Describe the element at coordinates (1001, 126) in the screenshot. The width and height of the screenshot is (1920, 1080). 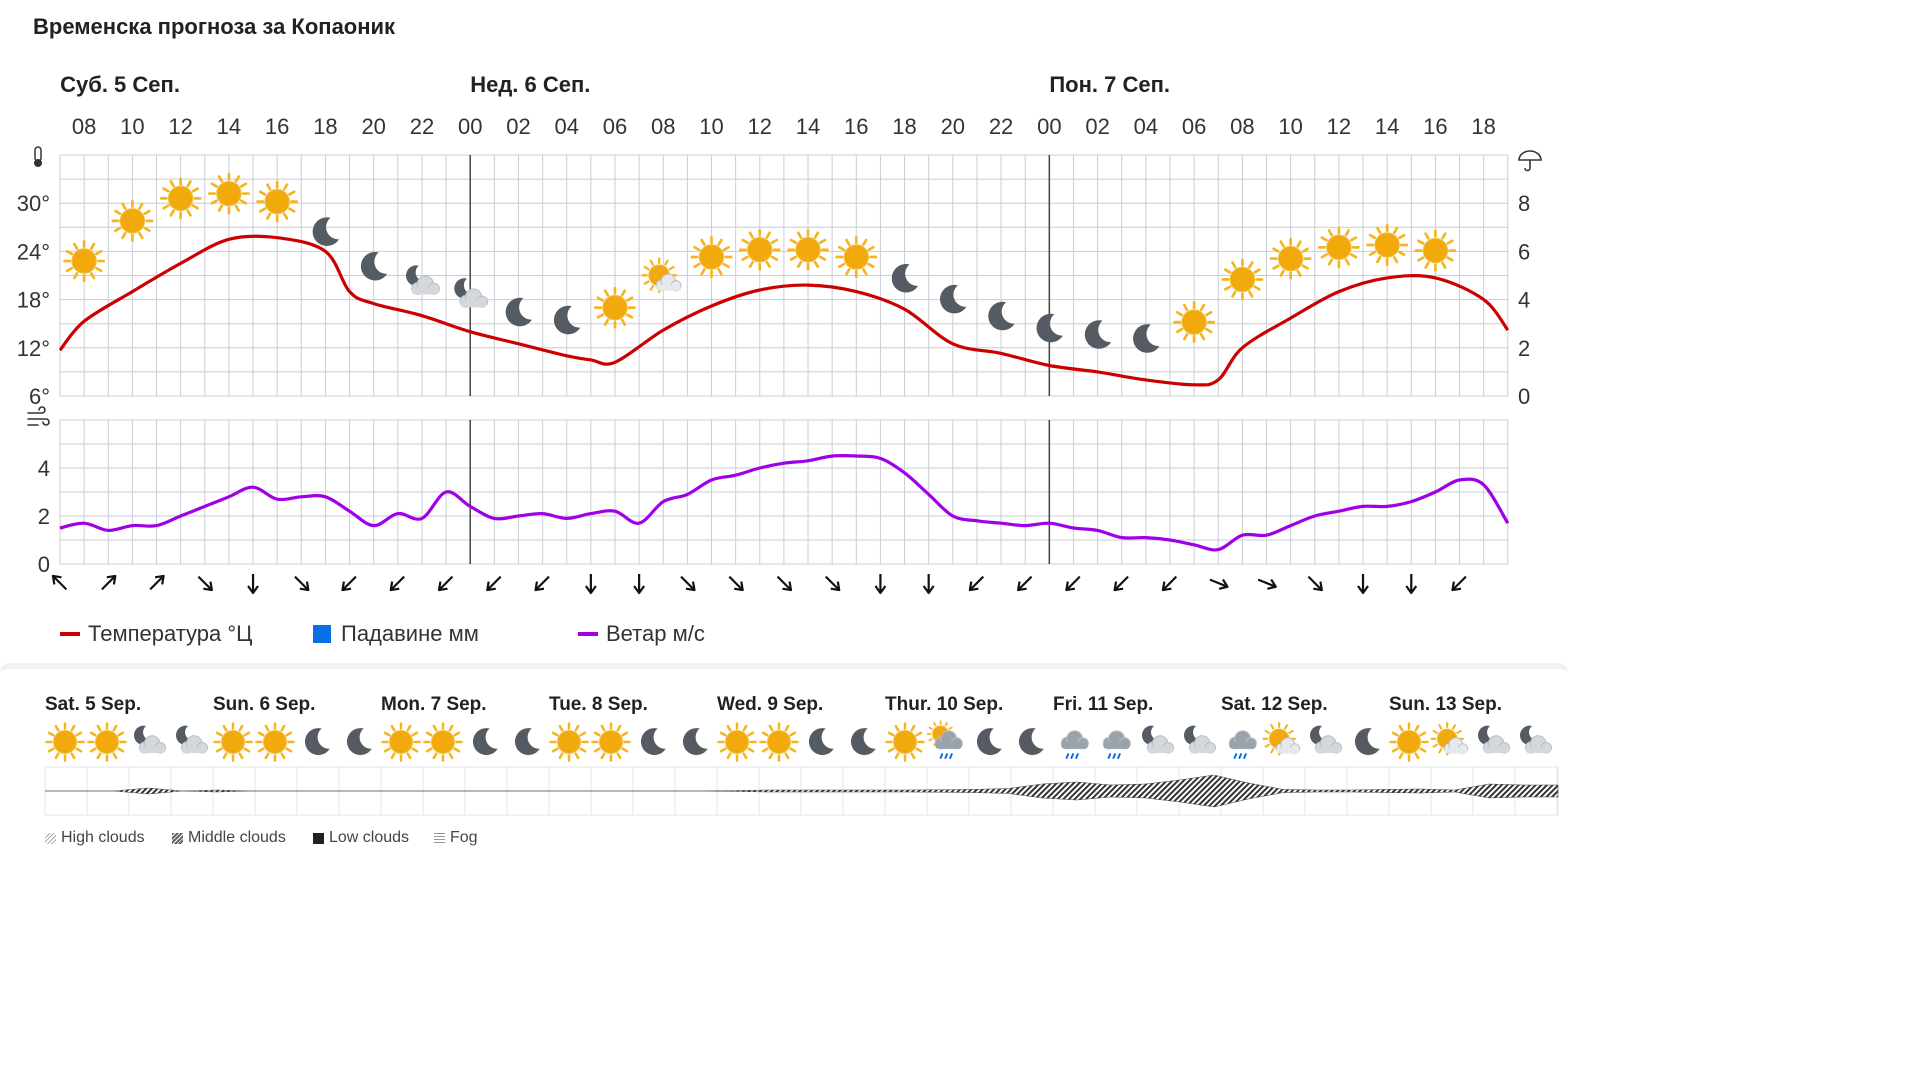
I see `hour-tick-label: 22` at that location.